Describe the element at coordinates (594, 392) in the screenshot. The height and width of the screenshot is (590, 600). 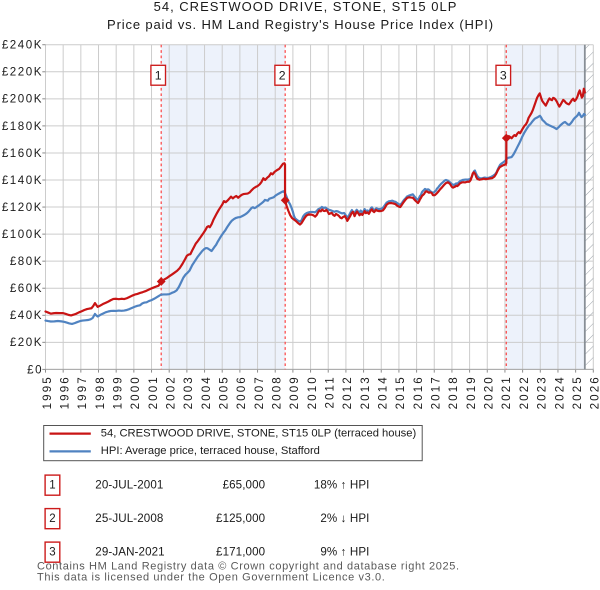
I see `svg-text: 2026` at that location.